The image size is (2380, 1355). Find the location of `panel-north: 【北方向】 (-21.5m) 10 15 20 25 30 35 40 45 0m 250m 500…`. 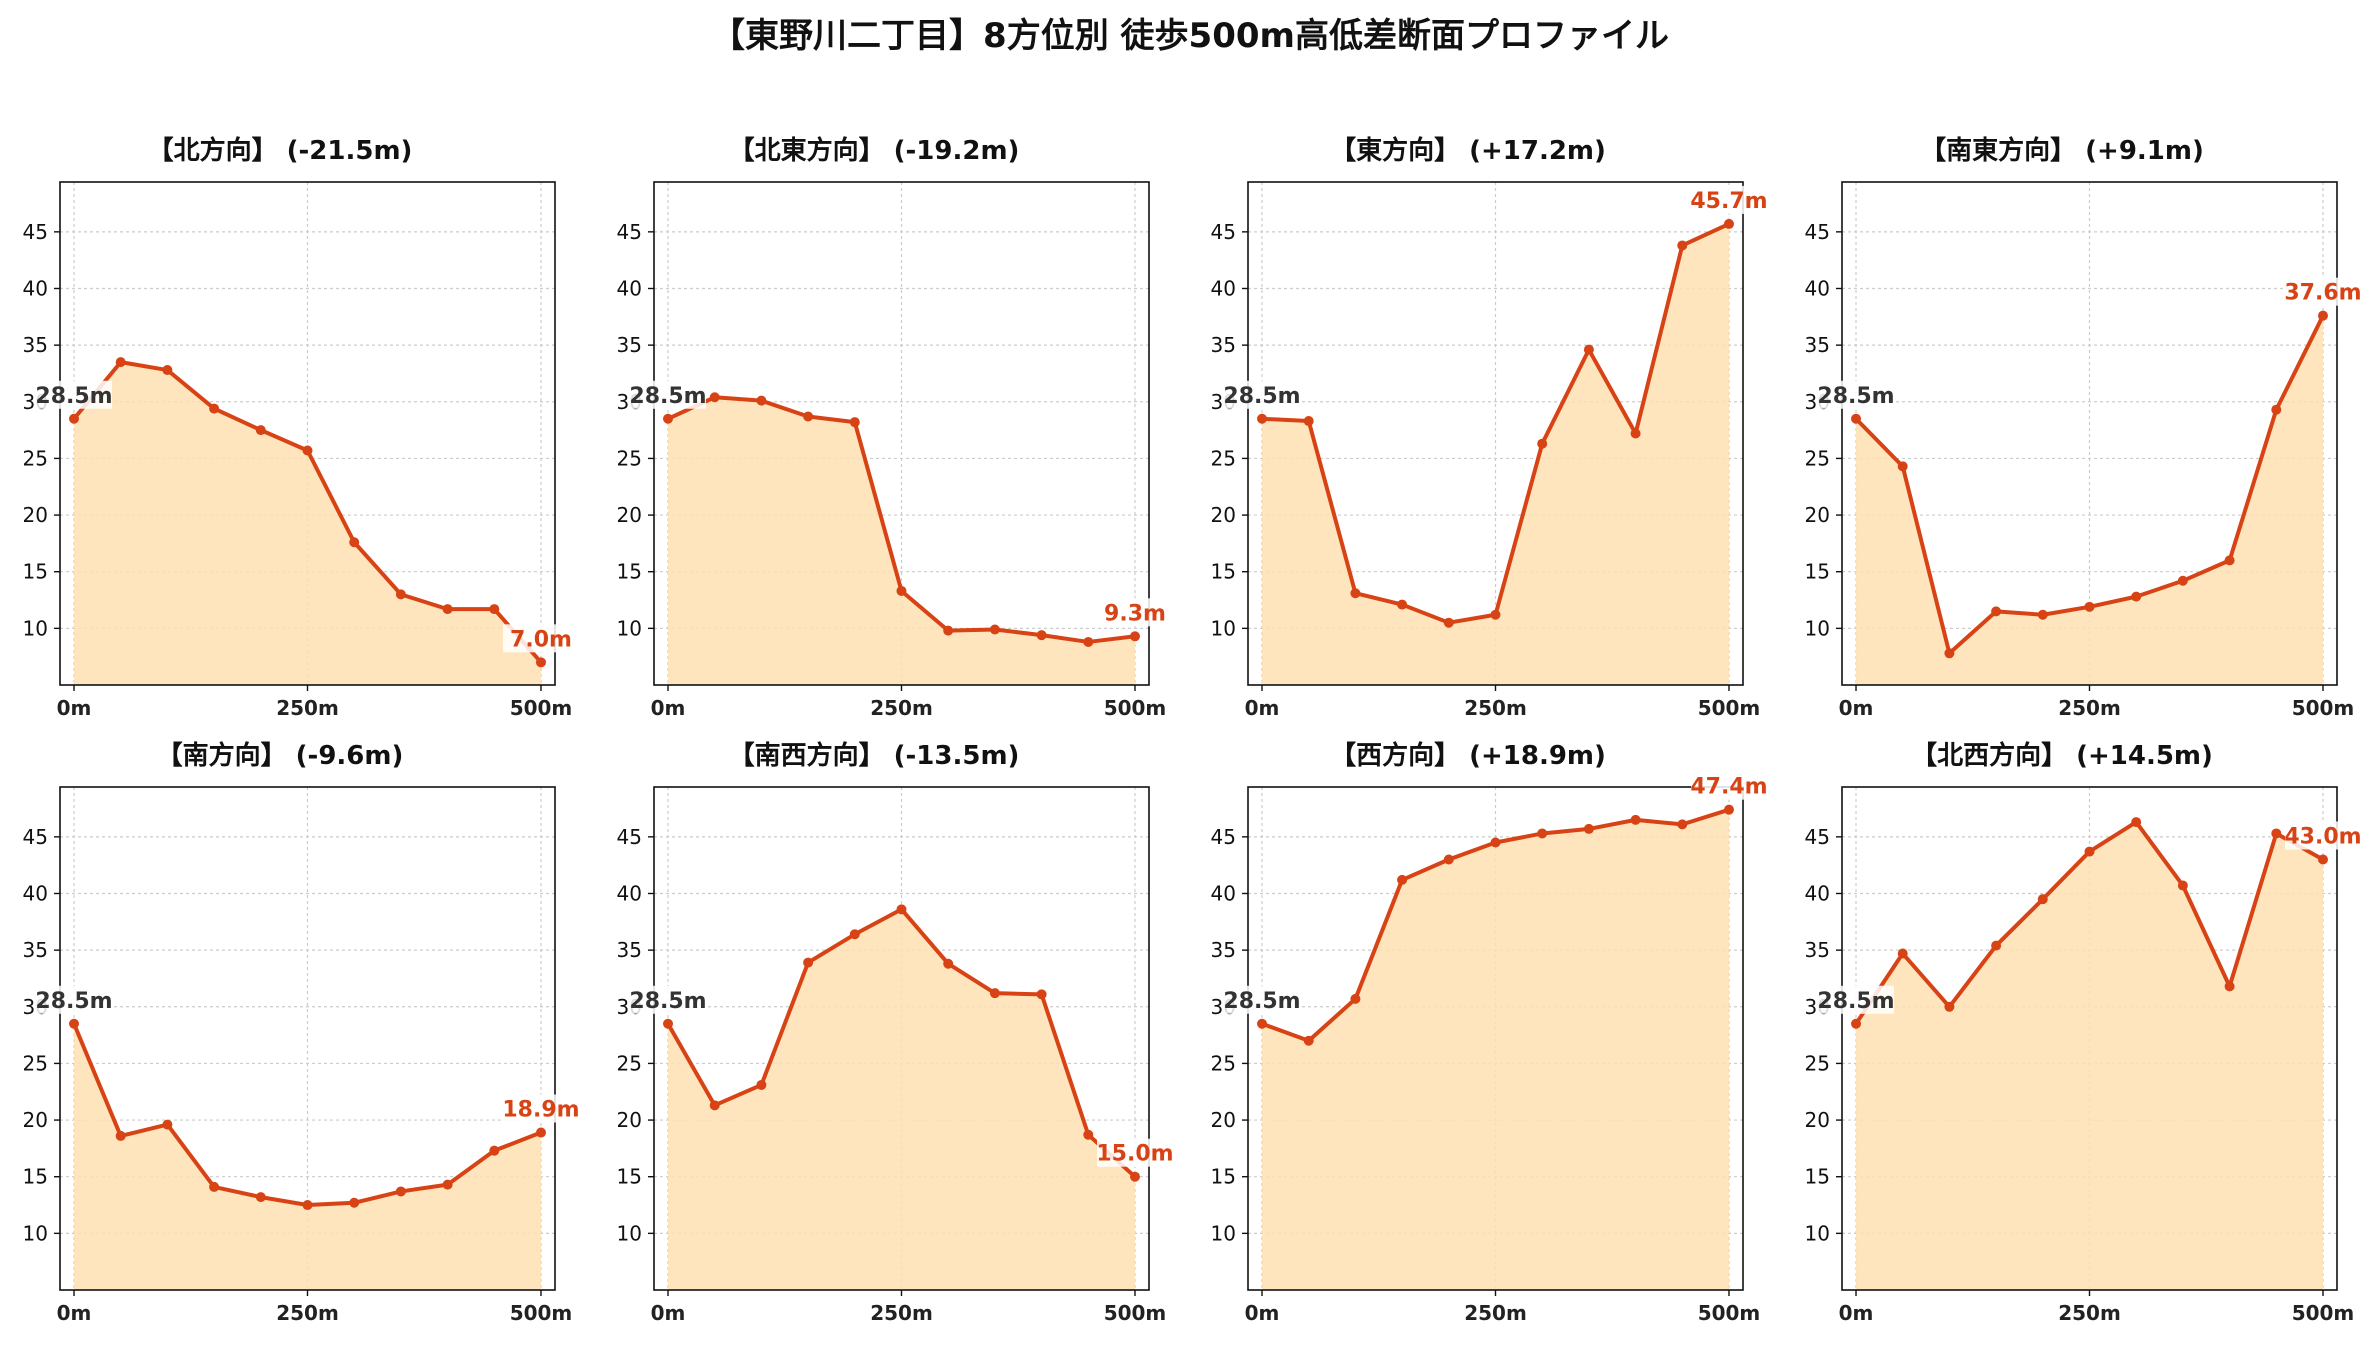

panel-north: 【北方向】 (-21.5m) 10 15 20 25 30 35 40 45 0m 250m 500… is located at coordinates (289, 440).